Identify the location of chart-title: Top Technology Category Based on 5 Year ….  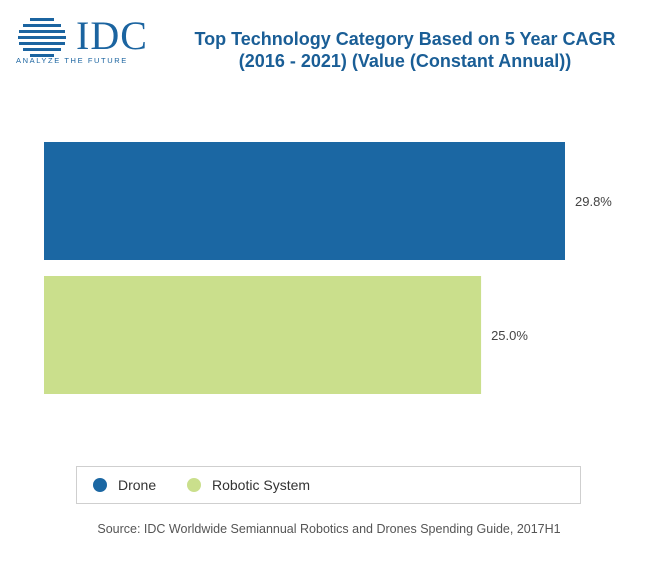
(405, 50).